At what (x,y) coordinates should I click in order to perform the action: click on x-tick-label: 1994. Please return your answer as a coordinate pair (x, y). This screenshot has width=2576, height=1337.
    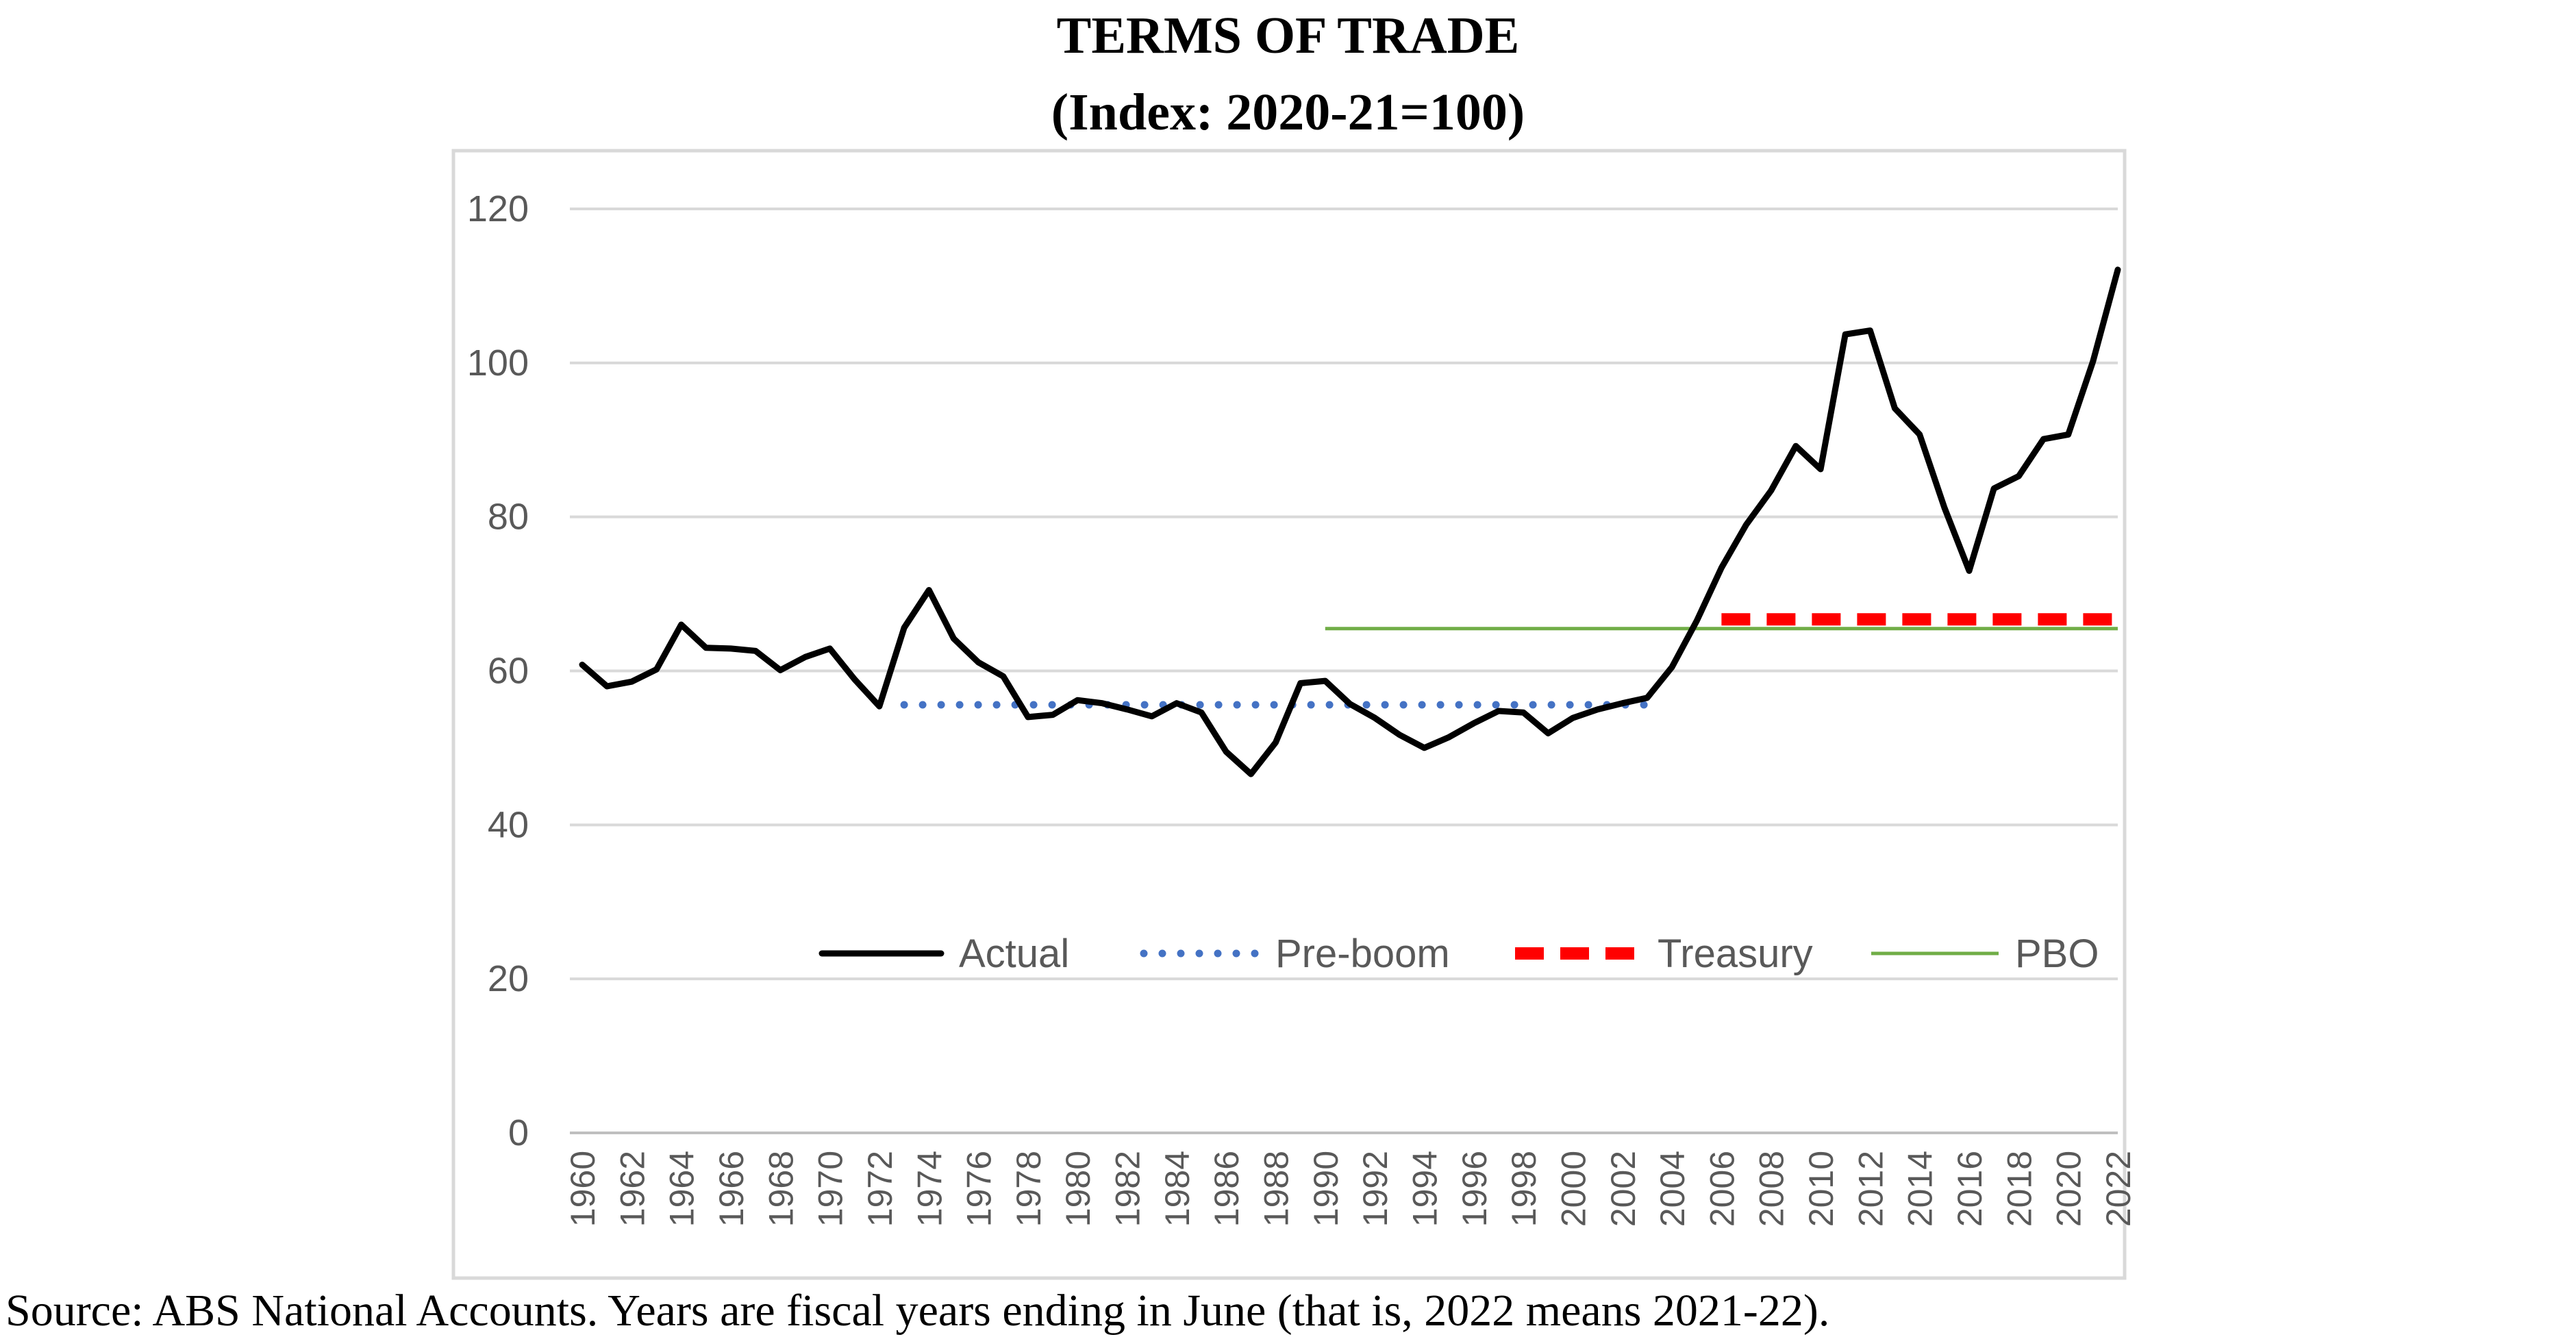
    Looking at the image, I should click on (1424, 1189).